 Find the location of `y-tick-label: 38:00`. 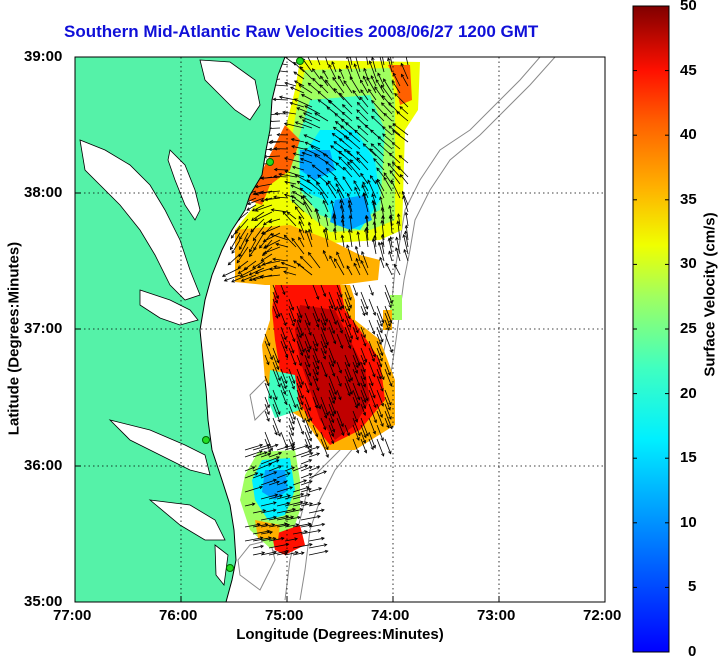

y-tick-label: 38:00 is located at coordinates (43, 192).